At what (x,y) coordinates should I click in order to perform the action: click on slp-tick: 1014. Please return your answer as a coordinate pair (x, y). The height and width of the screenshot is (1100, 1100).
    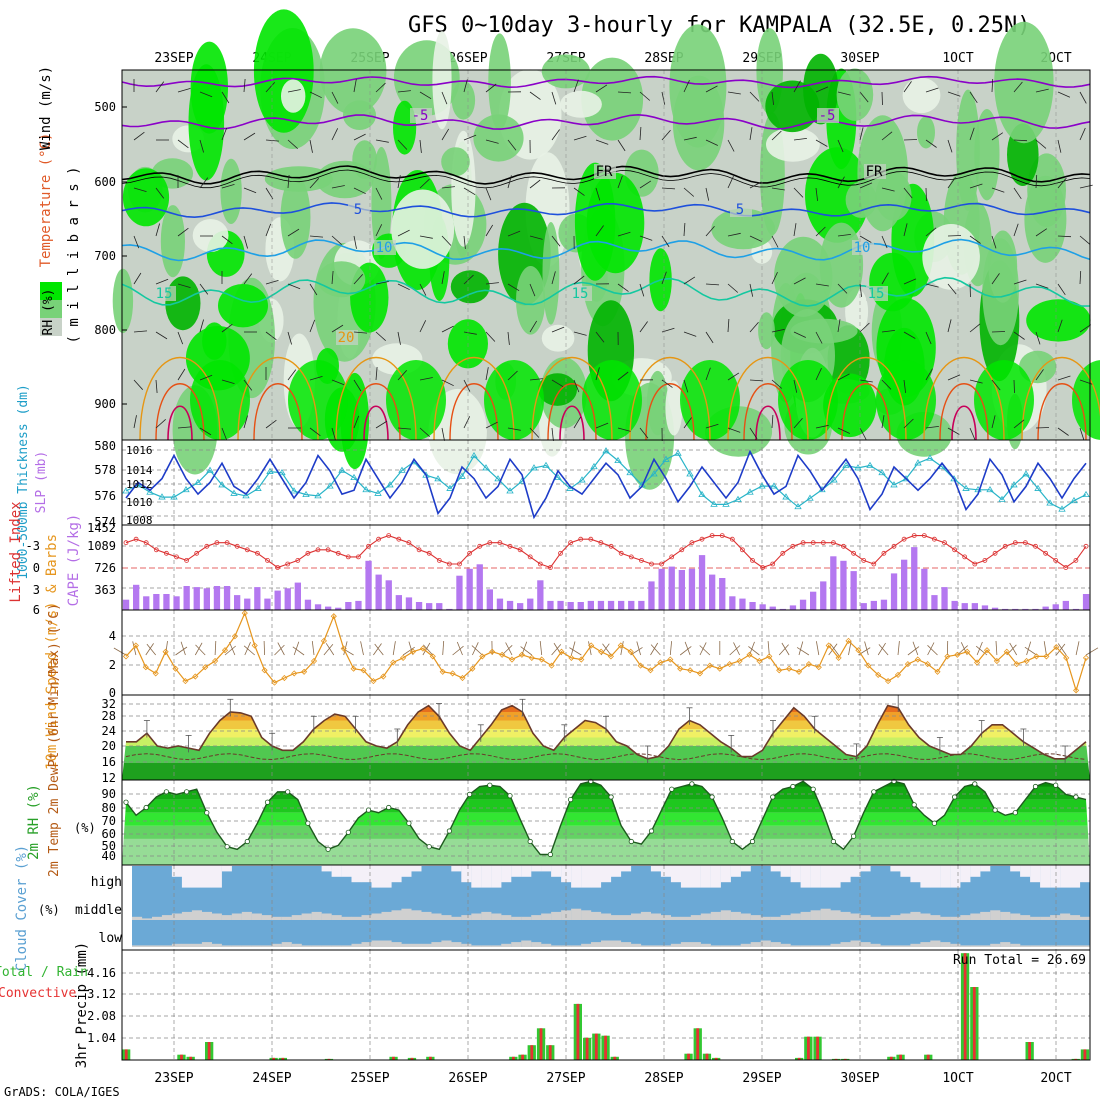
    Looking at the image, I should click on (139, 470).